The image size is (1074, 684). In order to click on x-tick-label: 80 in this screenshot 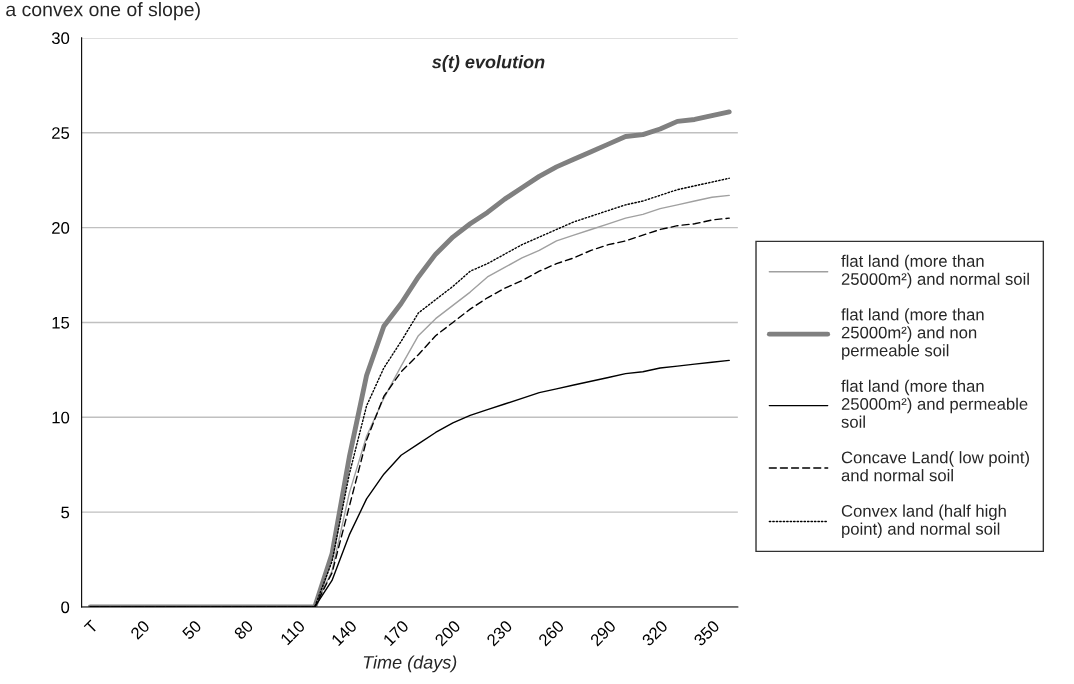, I will do `click(243, 630)`.